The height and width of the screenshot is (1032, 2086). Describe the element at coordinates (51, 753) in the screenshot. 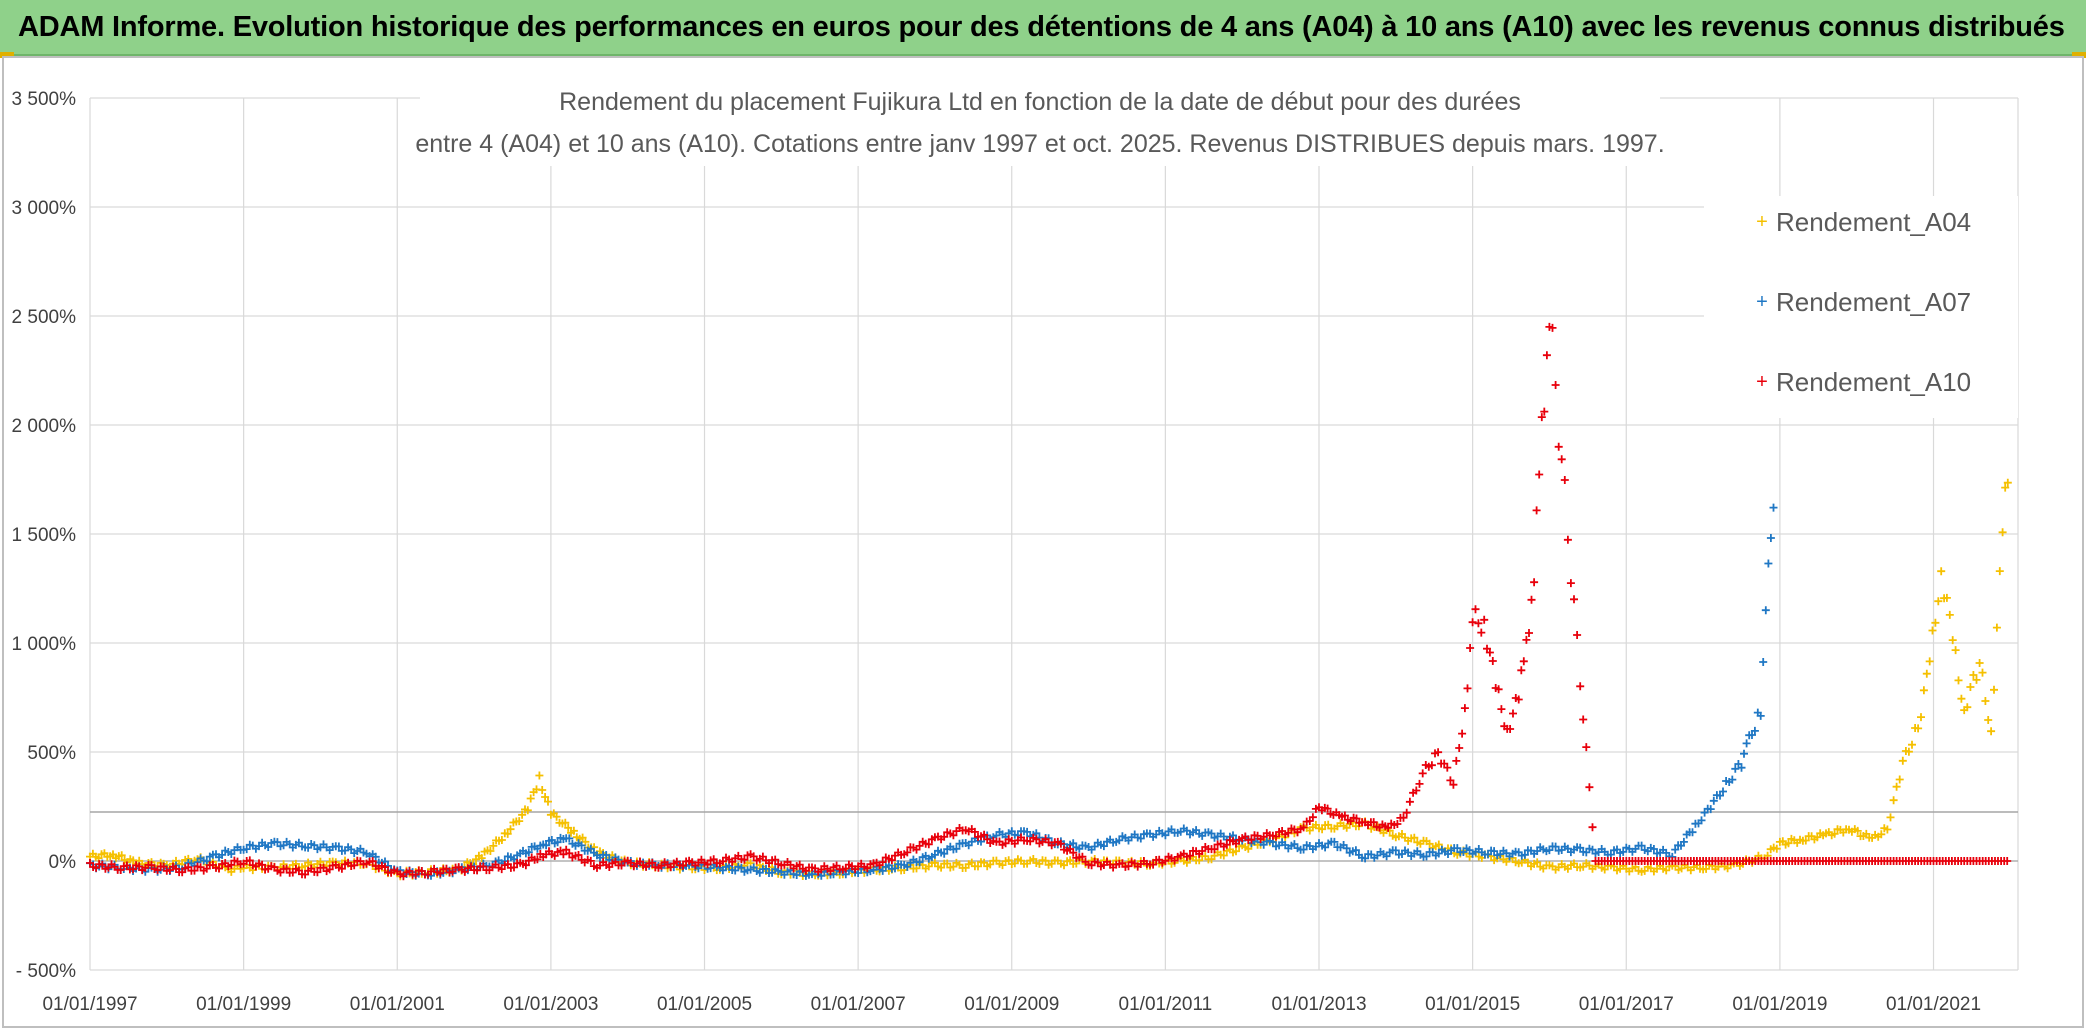

I see `y-tick-label: 500%` at that location.